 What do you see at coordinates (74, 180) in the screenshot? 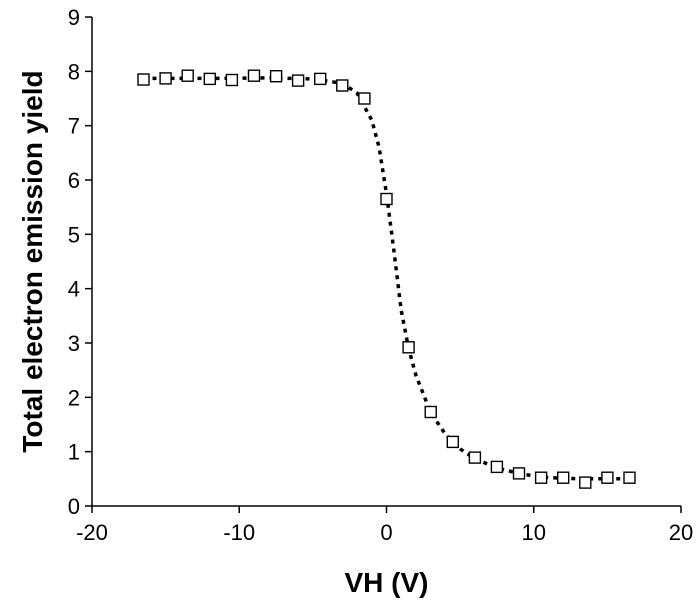
I see `y-tick-label: 6` at bounding box center [74, 180].